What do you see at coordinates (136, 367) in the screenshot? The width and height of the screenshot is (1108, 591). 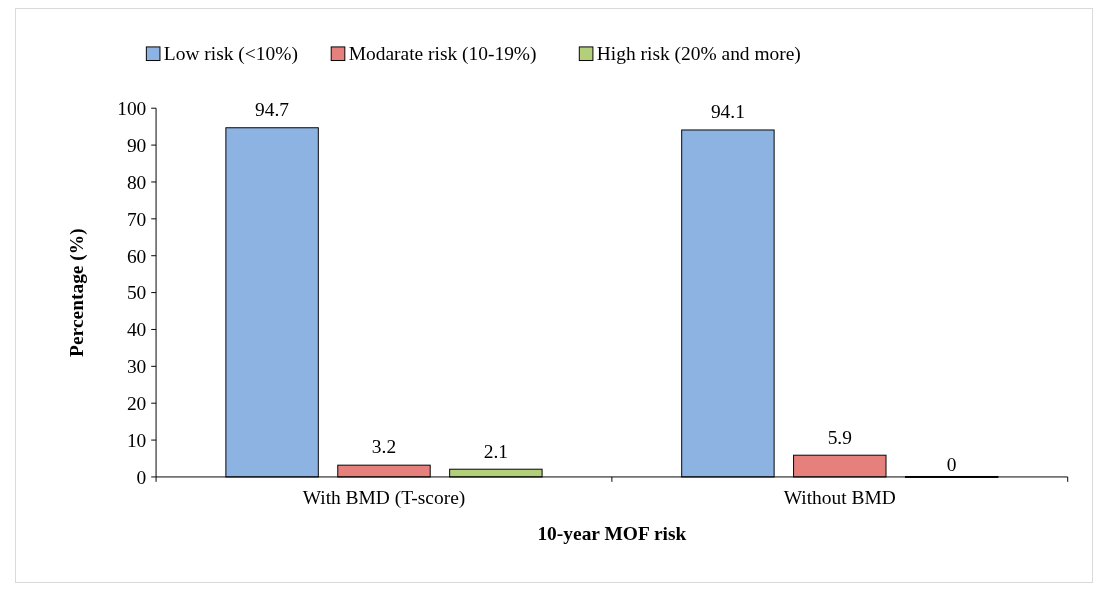 I see `y-tick-label: 30` at bounding box center [136, 367].